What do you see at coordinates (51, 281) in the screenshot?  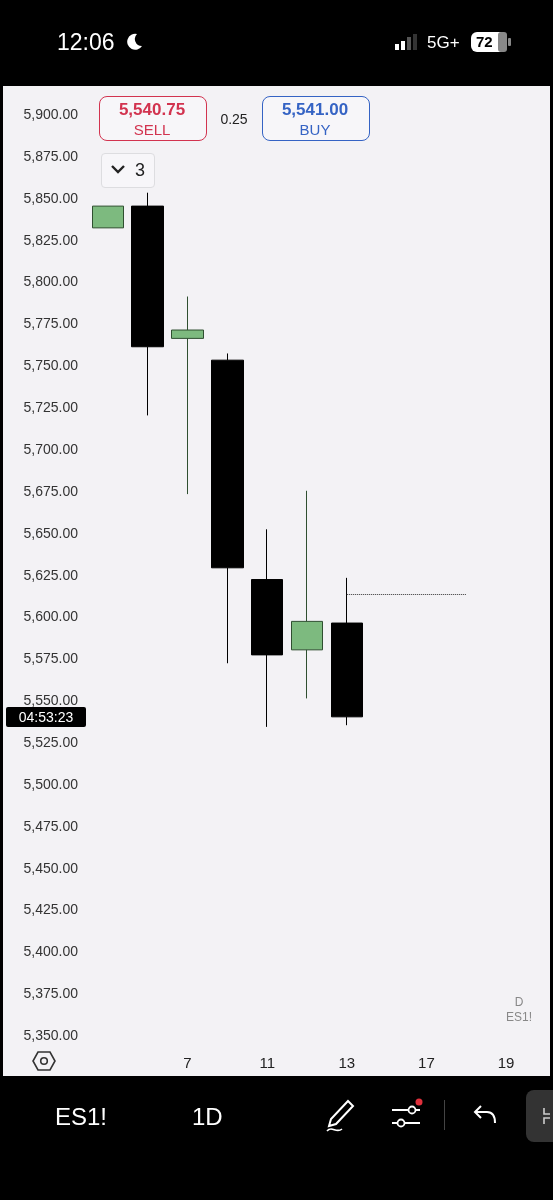 I see `y-tick-label: 5,800.00` at bounding box center [51, 281].